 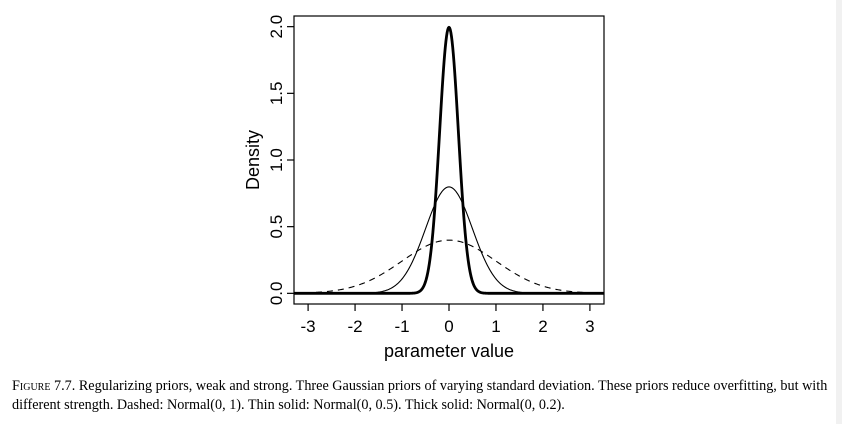 What do you see at coordinates (495, 326) in the screenshot?
I see `x-tick-label: 1` at bounding box center [495, 326].